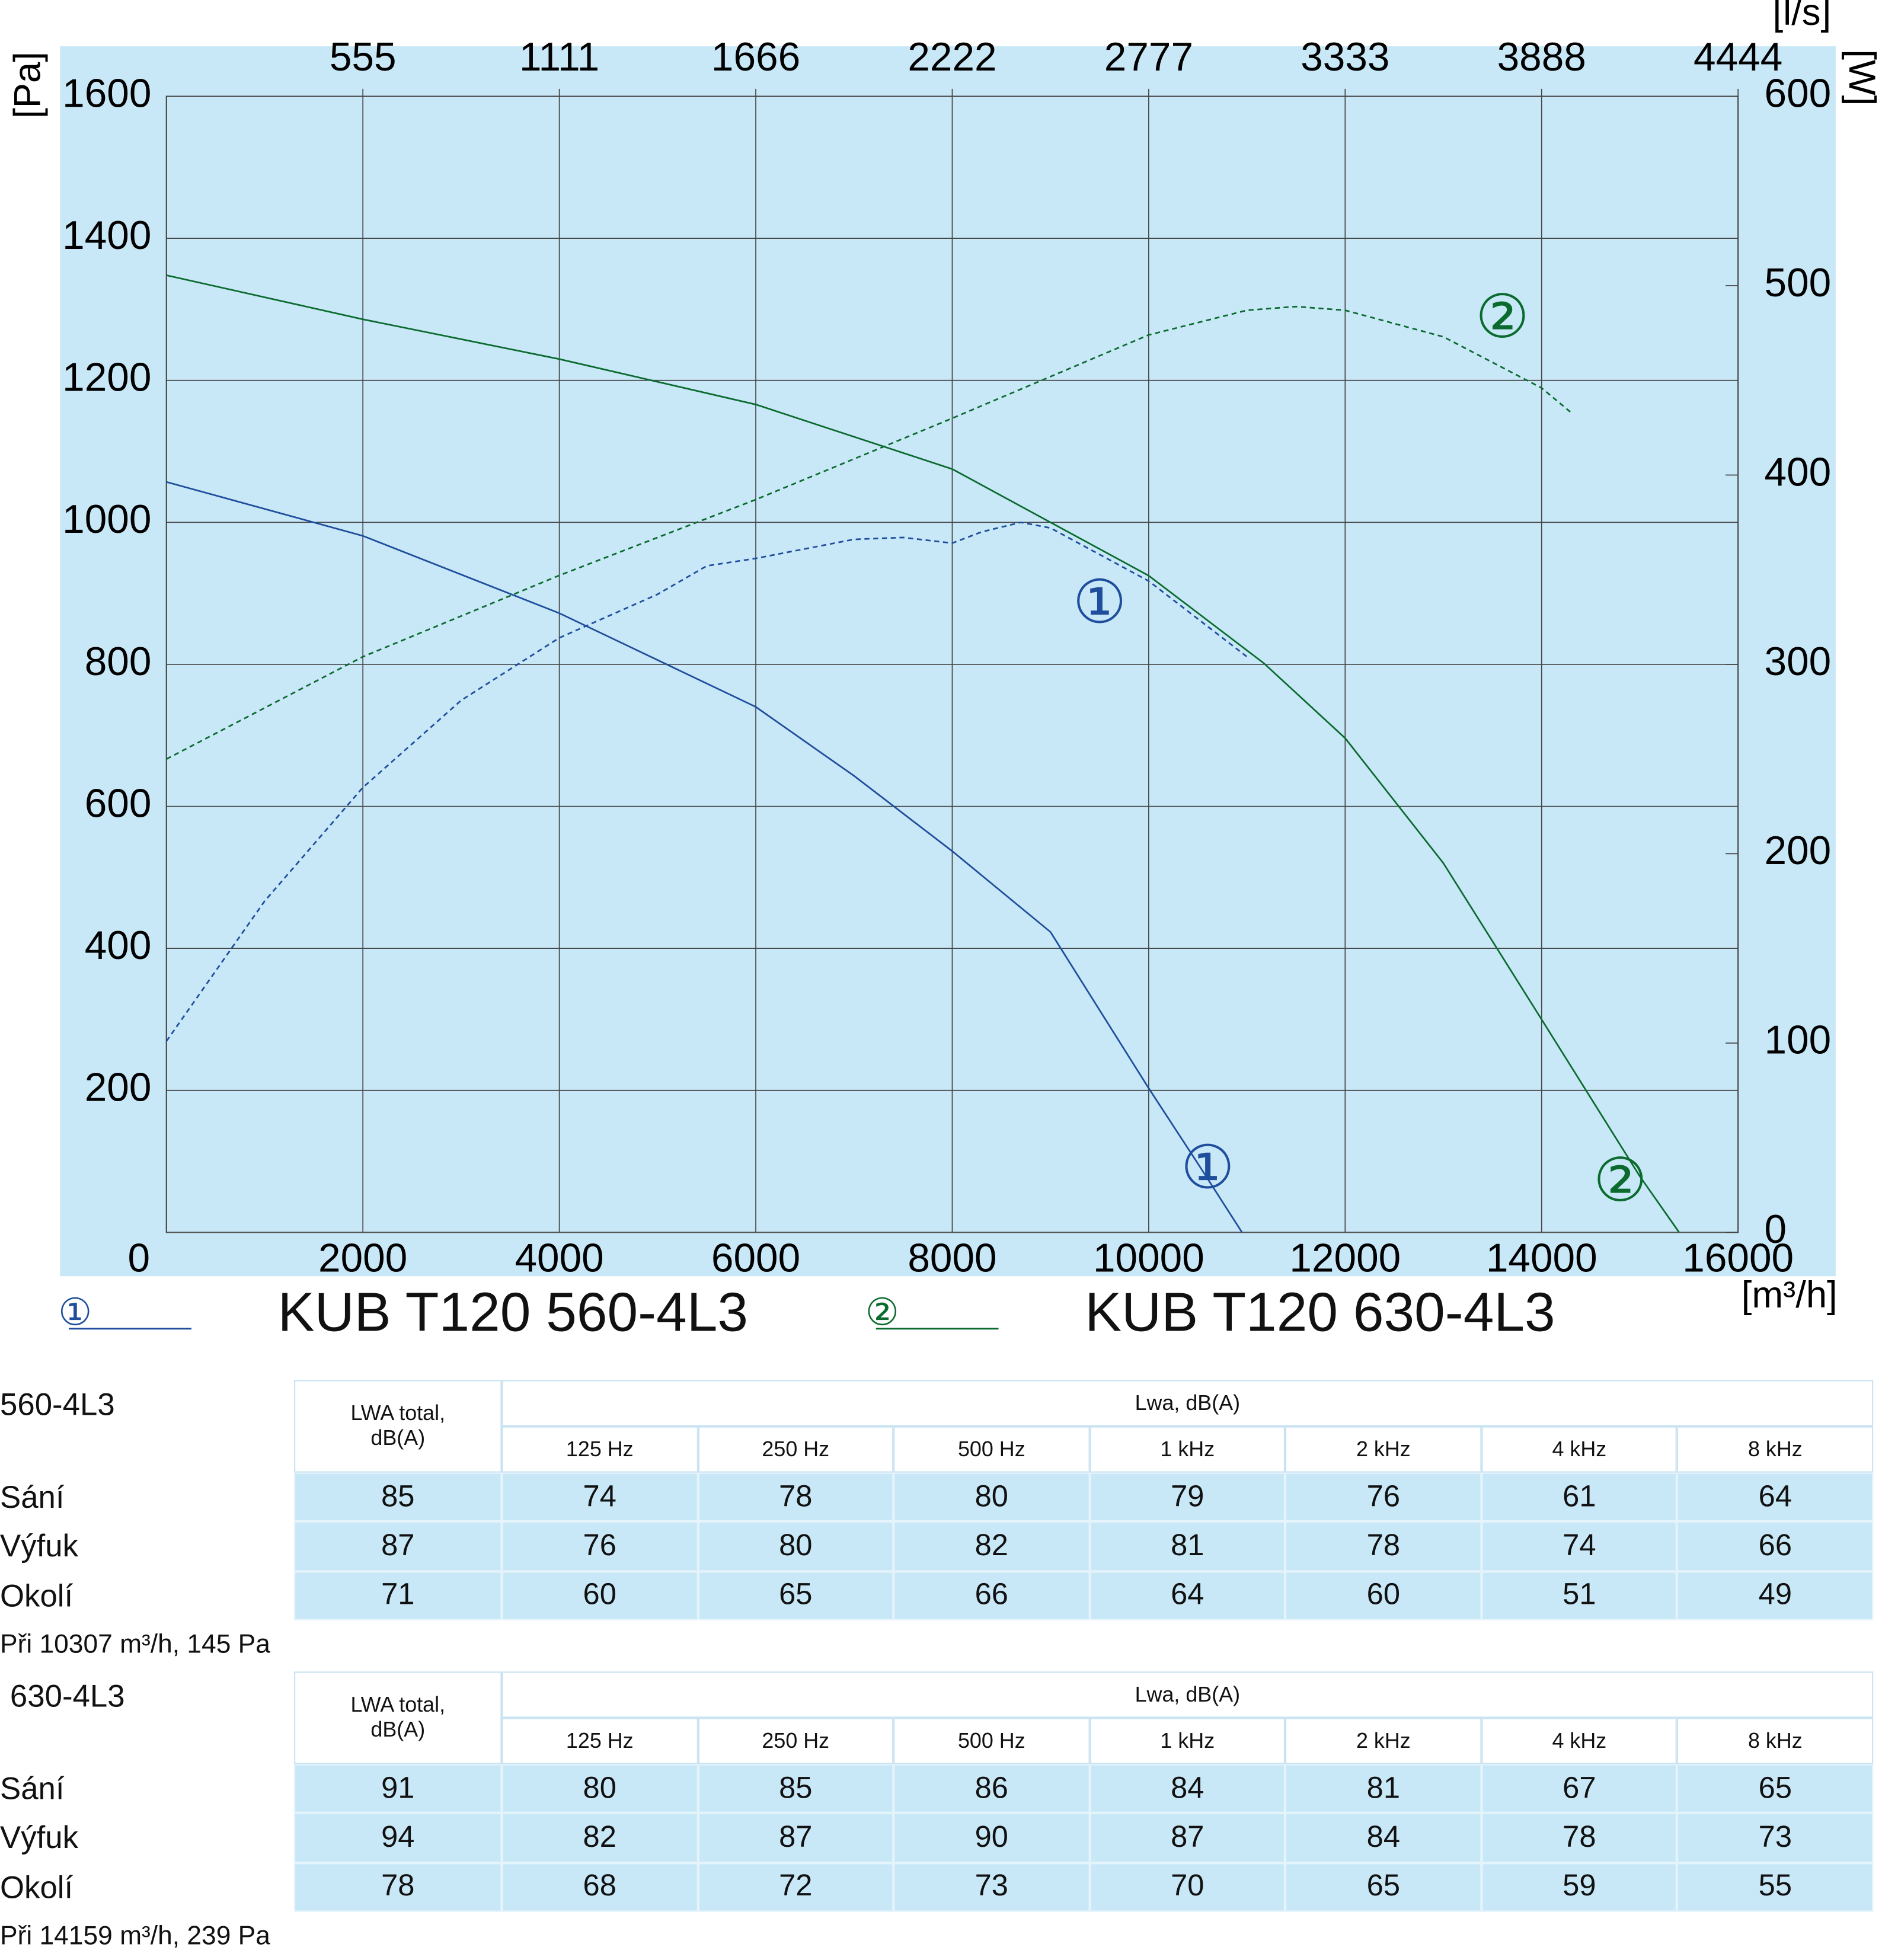  I want to click on table-value: 73, so click(1775, 1838).